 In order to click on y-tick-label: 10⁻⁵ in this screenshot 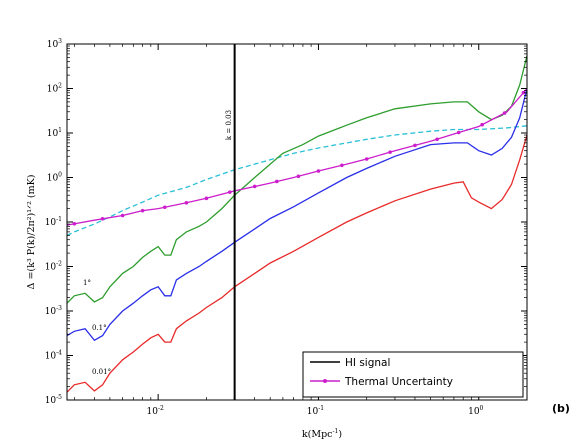, I will do `click(53, 400)`.